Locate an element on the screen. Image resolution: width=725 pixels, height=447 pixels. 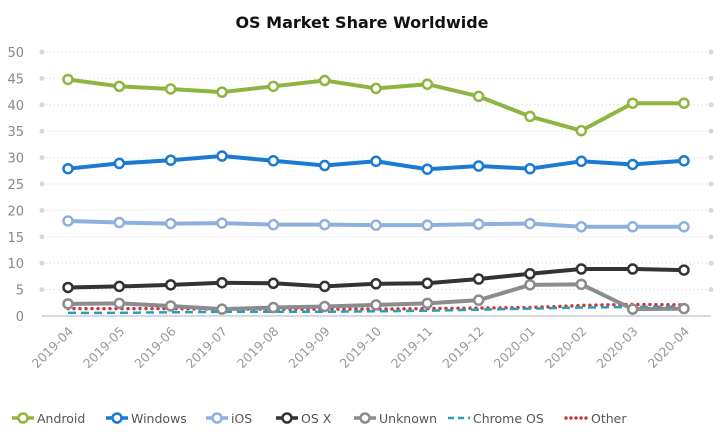
legend-item-os-x: OS X is located at coordinates (304, 418).